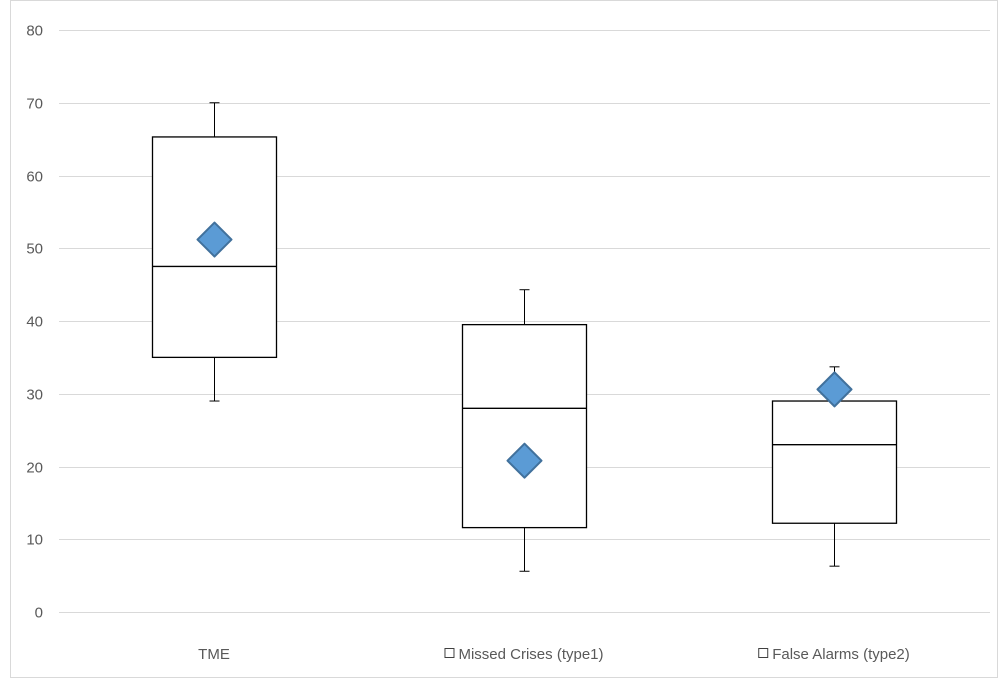 The height and width of the screenshot is (684, 999). What do you see at coordinates (34, 177) in the screenshot?
I see `y-tick-label: 60` at bounding box center [34, 177].